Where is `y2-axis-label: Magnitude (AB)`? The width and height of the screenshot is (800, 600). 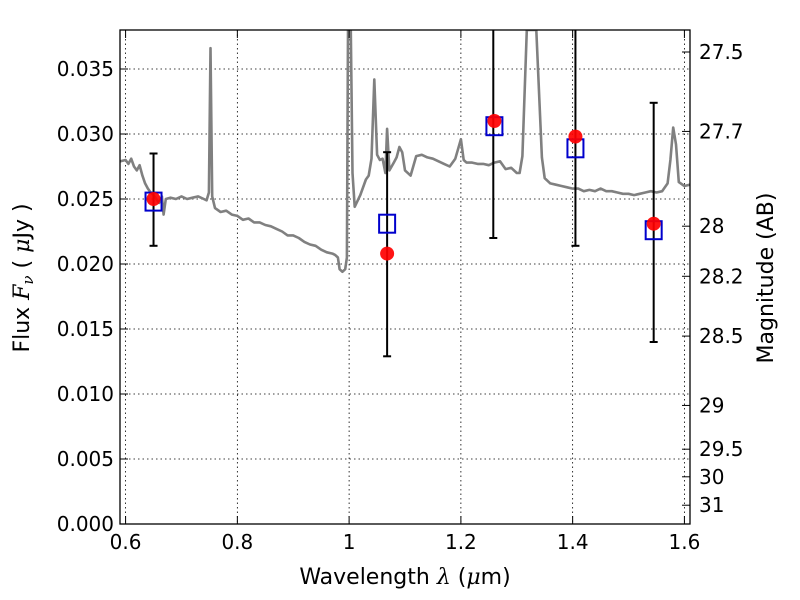
y2-axis-label: Magnitude (AB) is located at coordinates (766, 278).